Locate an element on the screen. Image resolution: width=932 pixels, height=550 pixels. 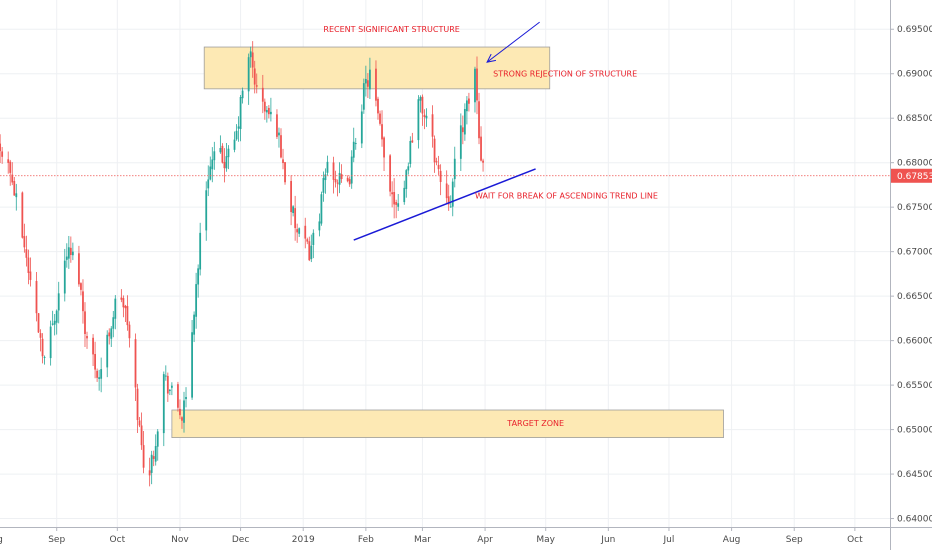
last-price-label: 0.67853 is located at coordinates (914, 177).